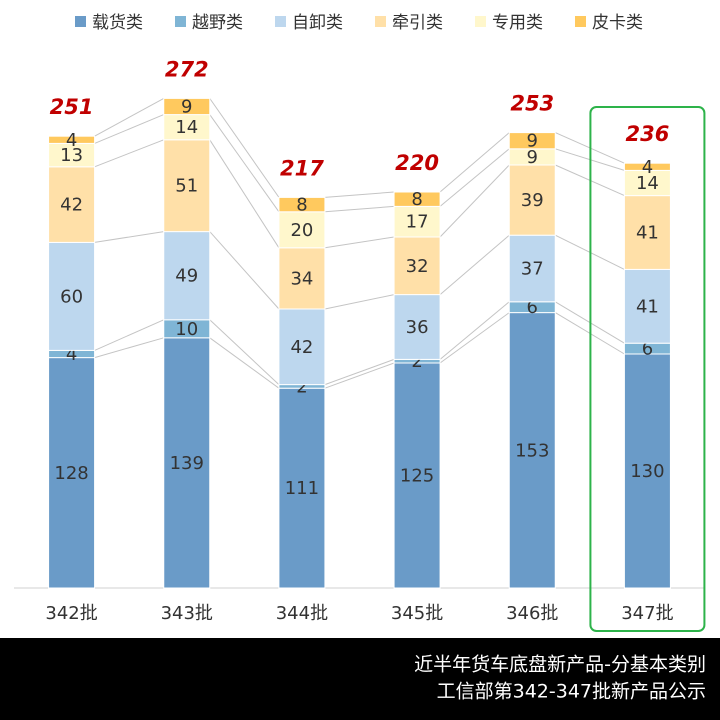 This screenshot has width=720, height=720. Describe the element at coordinates (647, 471) in the screenshot. I see `data-label: 130` at that location.